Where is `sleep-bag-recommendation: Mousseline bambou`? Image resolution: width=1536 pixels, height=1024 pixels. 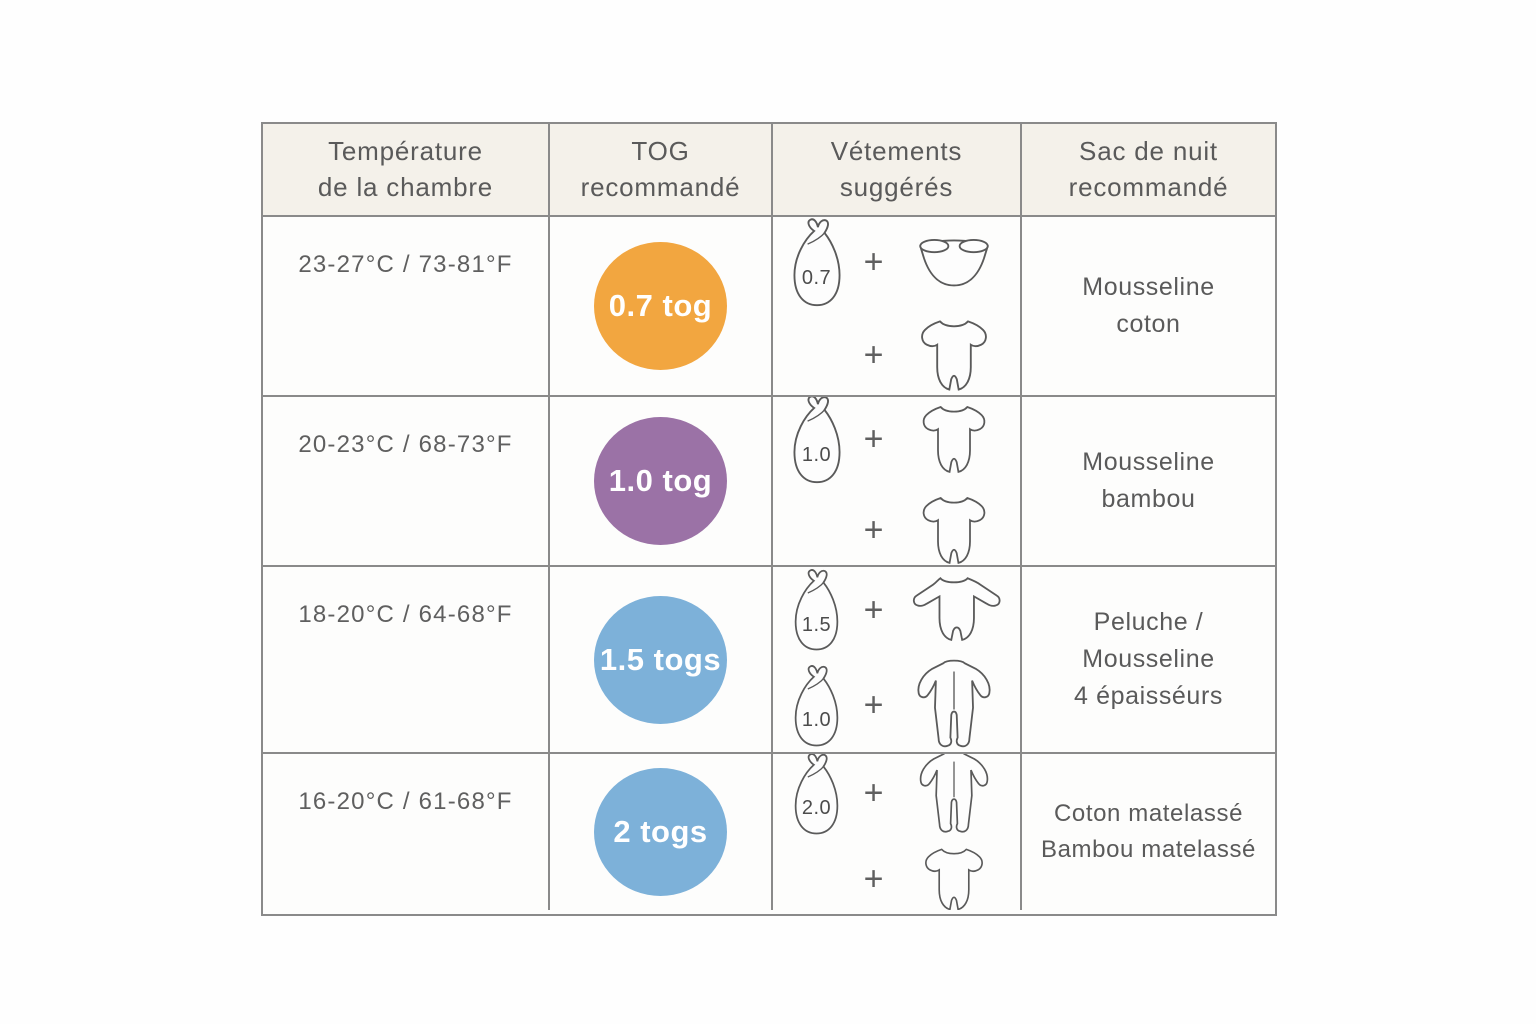 sleep-bag-recommendation: Mousseline bambou is located at coordinates (1148, 482).